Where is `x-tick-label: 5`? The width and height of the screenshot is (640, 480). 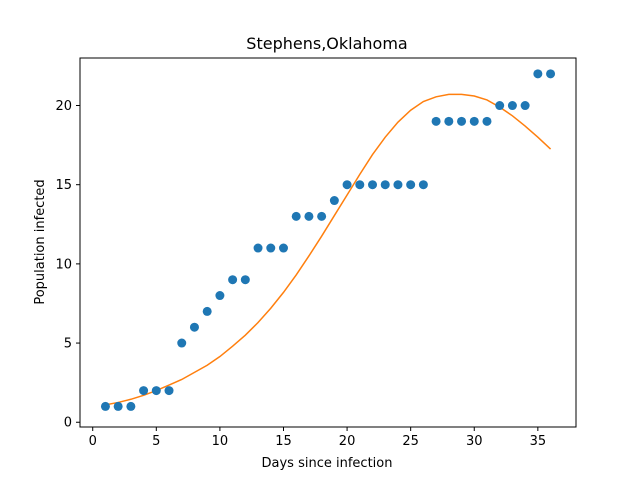 x-tick-label: 5 is located at coordinates (156, 441).